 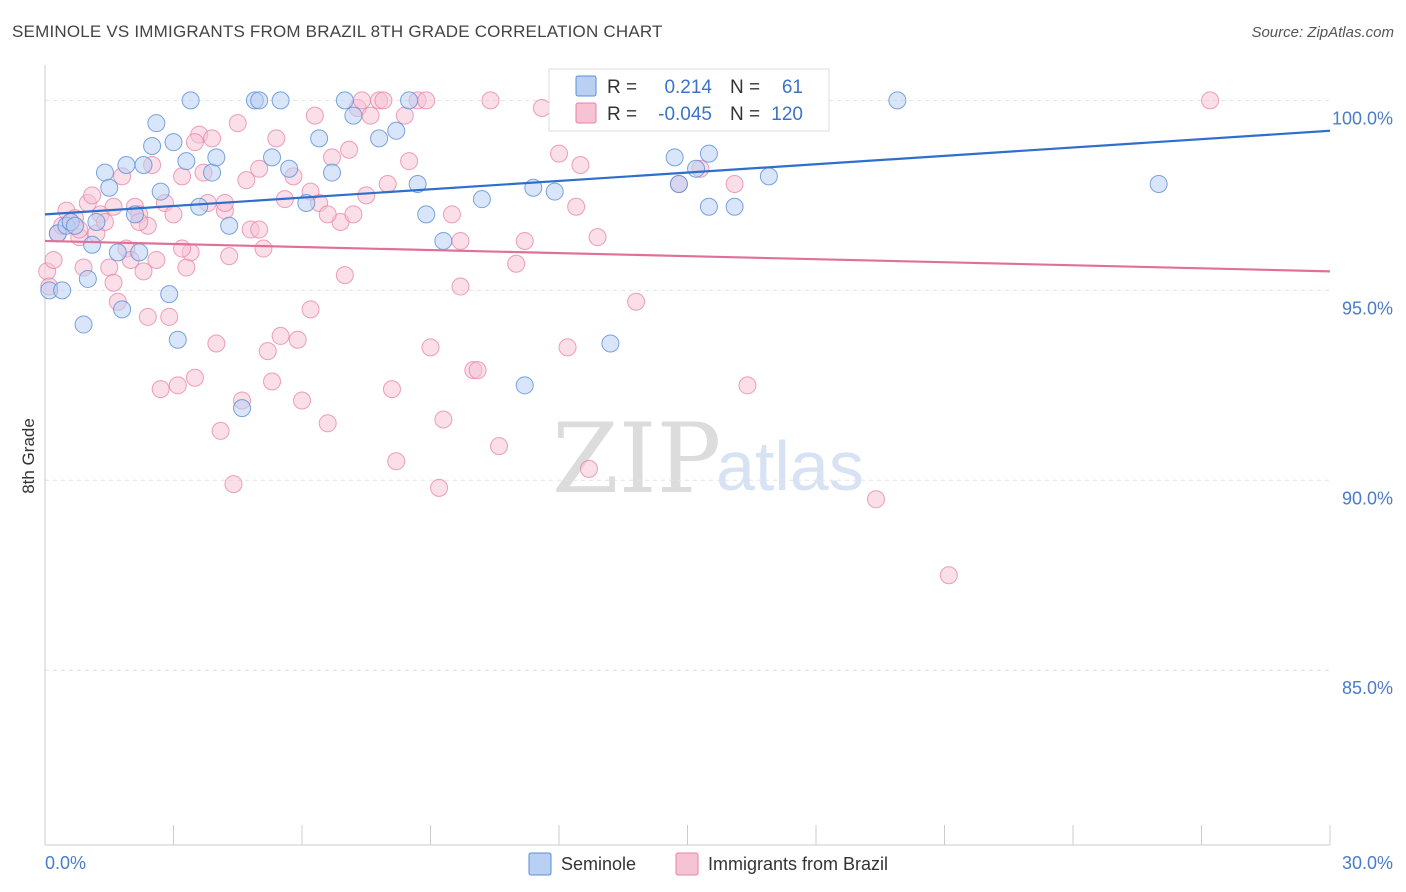 What do you see at coordinates (65, 863) in the screenshot?
I see `x-tick-label-0: 0.0%` at bounding box center [65, 863].